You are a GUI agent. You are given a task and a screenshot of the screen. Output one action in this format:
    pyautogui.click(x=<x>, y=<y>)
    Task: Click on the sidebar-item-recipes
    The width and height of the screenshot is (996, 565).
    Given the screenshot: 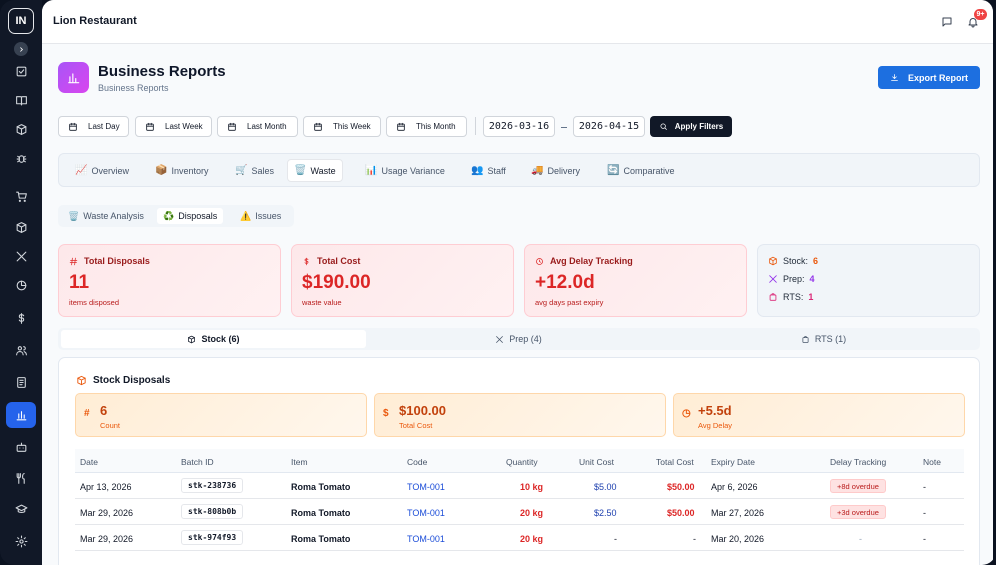 What is the action you would take?
    pyautogui.click(x=21, y=100)
    